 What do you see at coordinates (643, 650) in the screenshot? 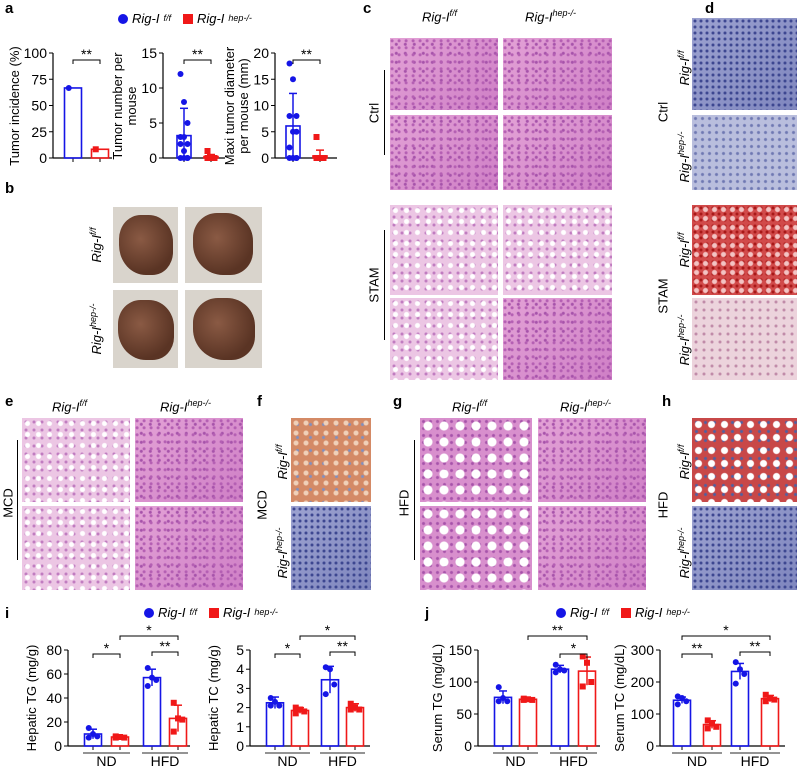
I see `y-tick-label: 300` at bounding box center [643, 650].